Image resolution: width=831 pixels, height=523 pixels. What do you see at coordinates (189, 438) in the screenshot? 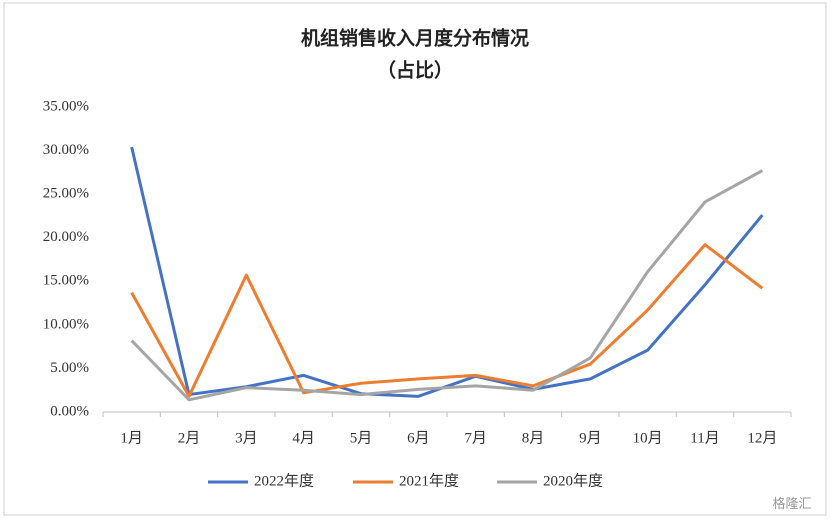
I see `x-tick-label: 2月` at bounding box center [189, 438].